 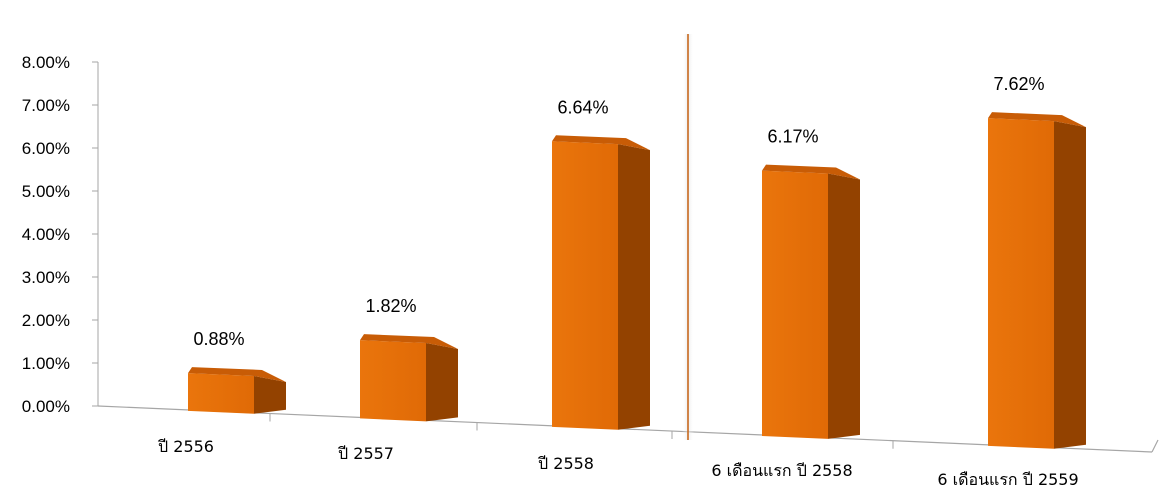 What do you see at coordinates (688, 237) in the screenshot?
I see `period-separator` at bounding box center [688, 237].